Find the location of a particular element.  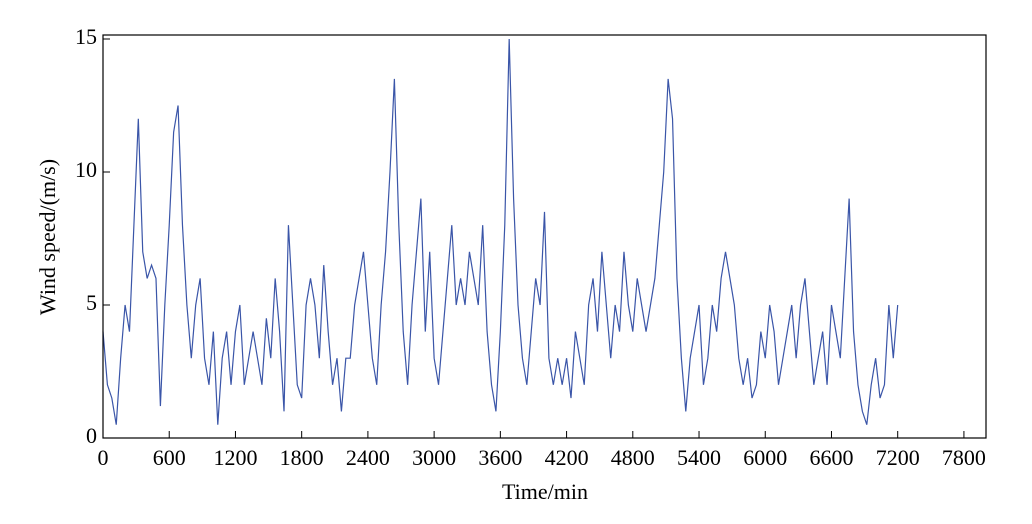

y-axis-label: Wind speed/(m/s) is located at coordinates (47, 237).